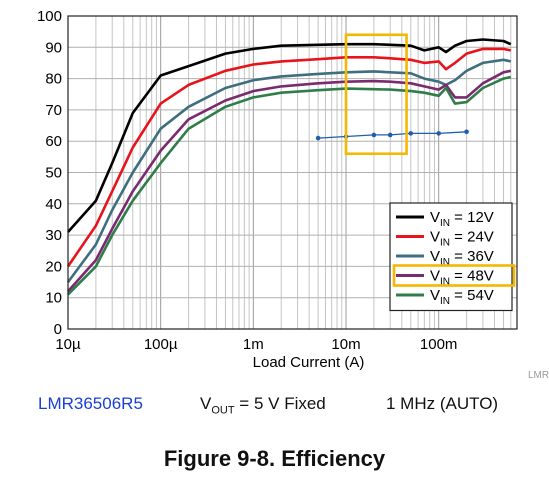 This screenshot has width=549, height=480. I want to click on y-tick-label: 0, so click(58, 329).